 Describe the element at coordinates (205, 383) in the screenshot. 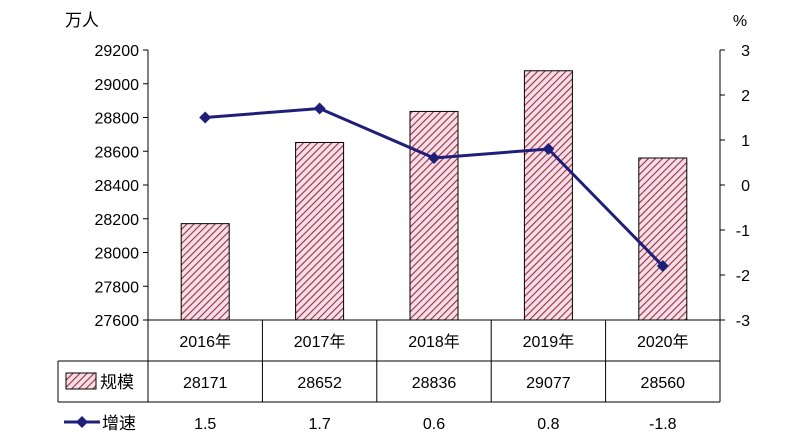

I see `bar-value-label: 28171` at that location.